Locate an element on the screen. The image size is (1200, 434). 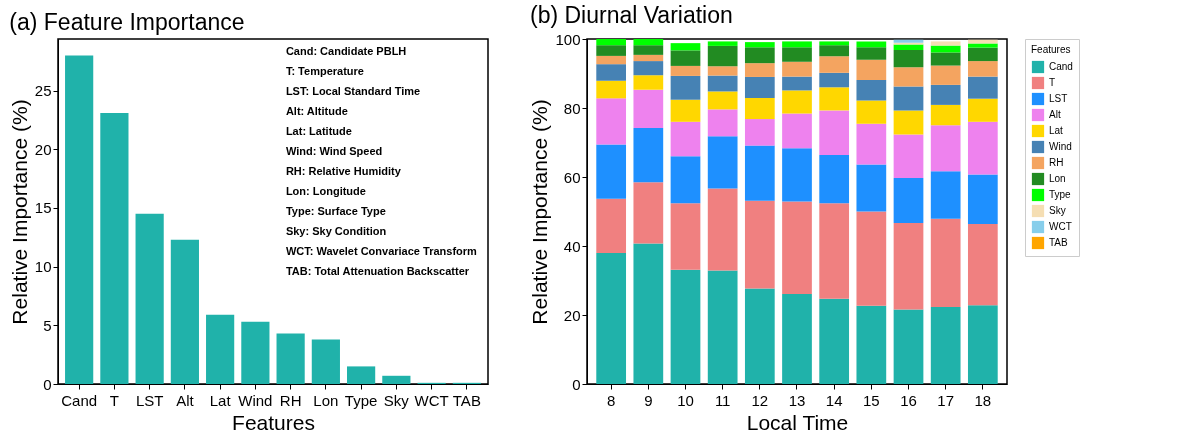
y-tick-label: 80 is located at coordinates (572, 108).